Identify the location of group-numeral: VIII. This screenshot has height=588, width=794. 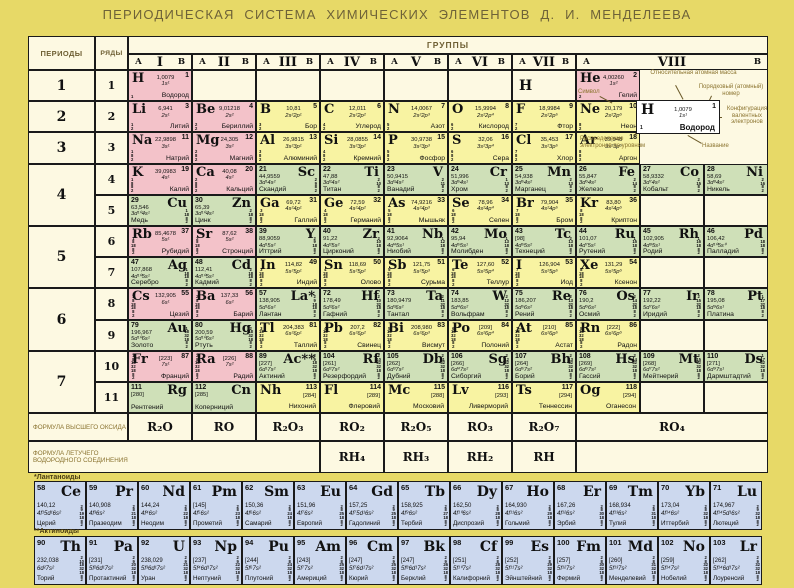
(672, 62).